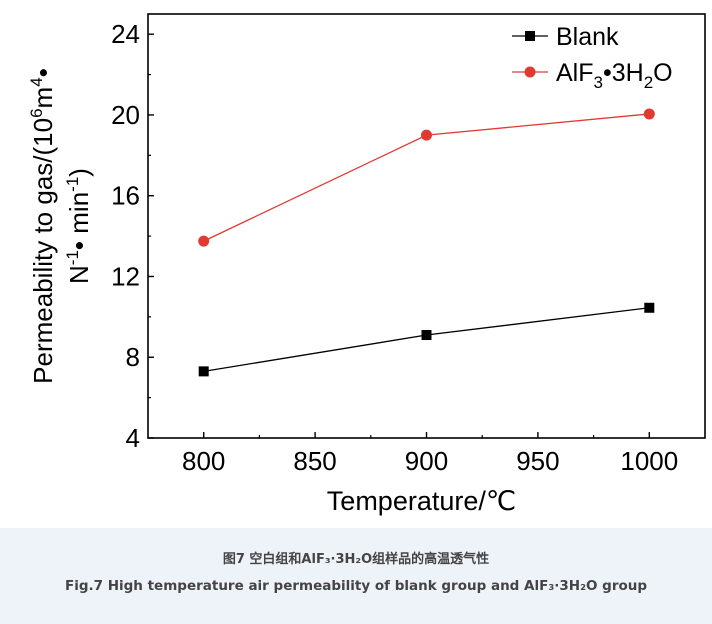 The width and height of the screenshot is (712, 624). What do you see at coordinates (203, 461) in the screenshot?
I see `x-tick-label: 800` at bounding box center [203, 461].